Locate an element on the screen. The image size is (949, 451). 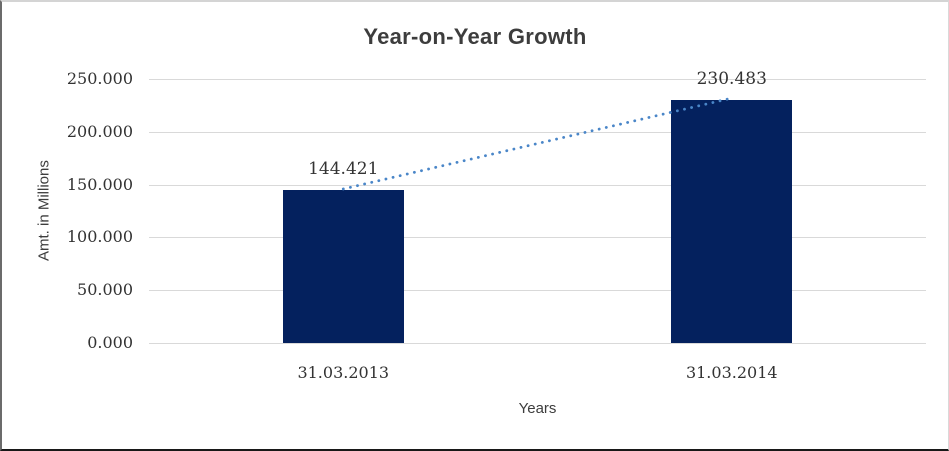
y-tick-label: 250.000 is located at coordinates (99, 78).